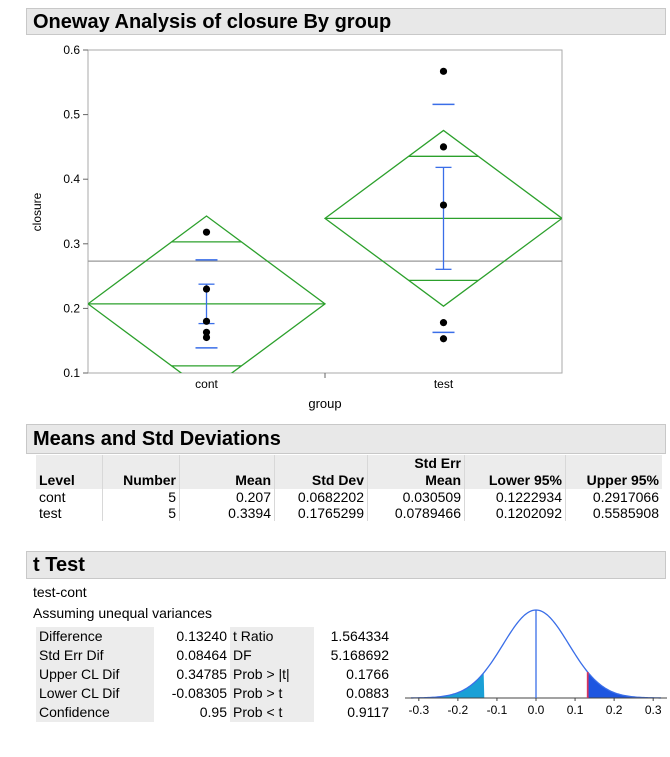  What do you see at coordinates (346, 439) in the screenshot?
I see `means-section-header: Means and Std Deviations` at bounding box center [346, 439].